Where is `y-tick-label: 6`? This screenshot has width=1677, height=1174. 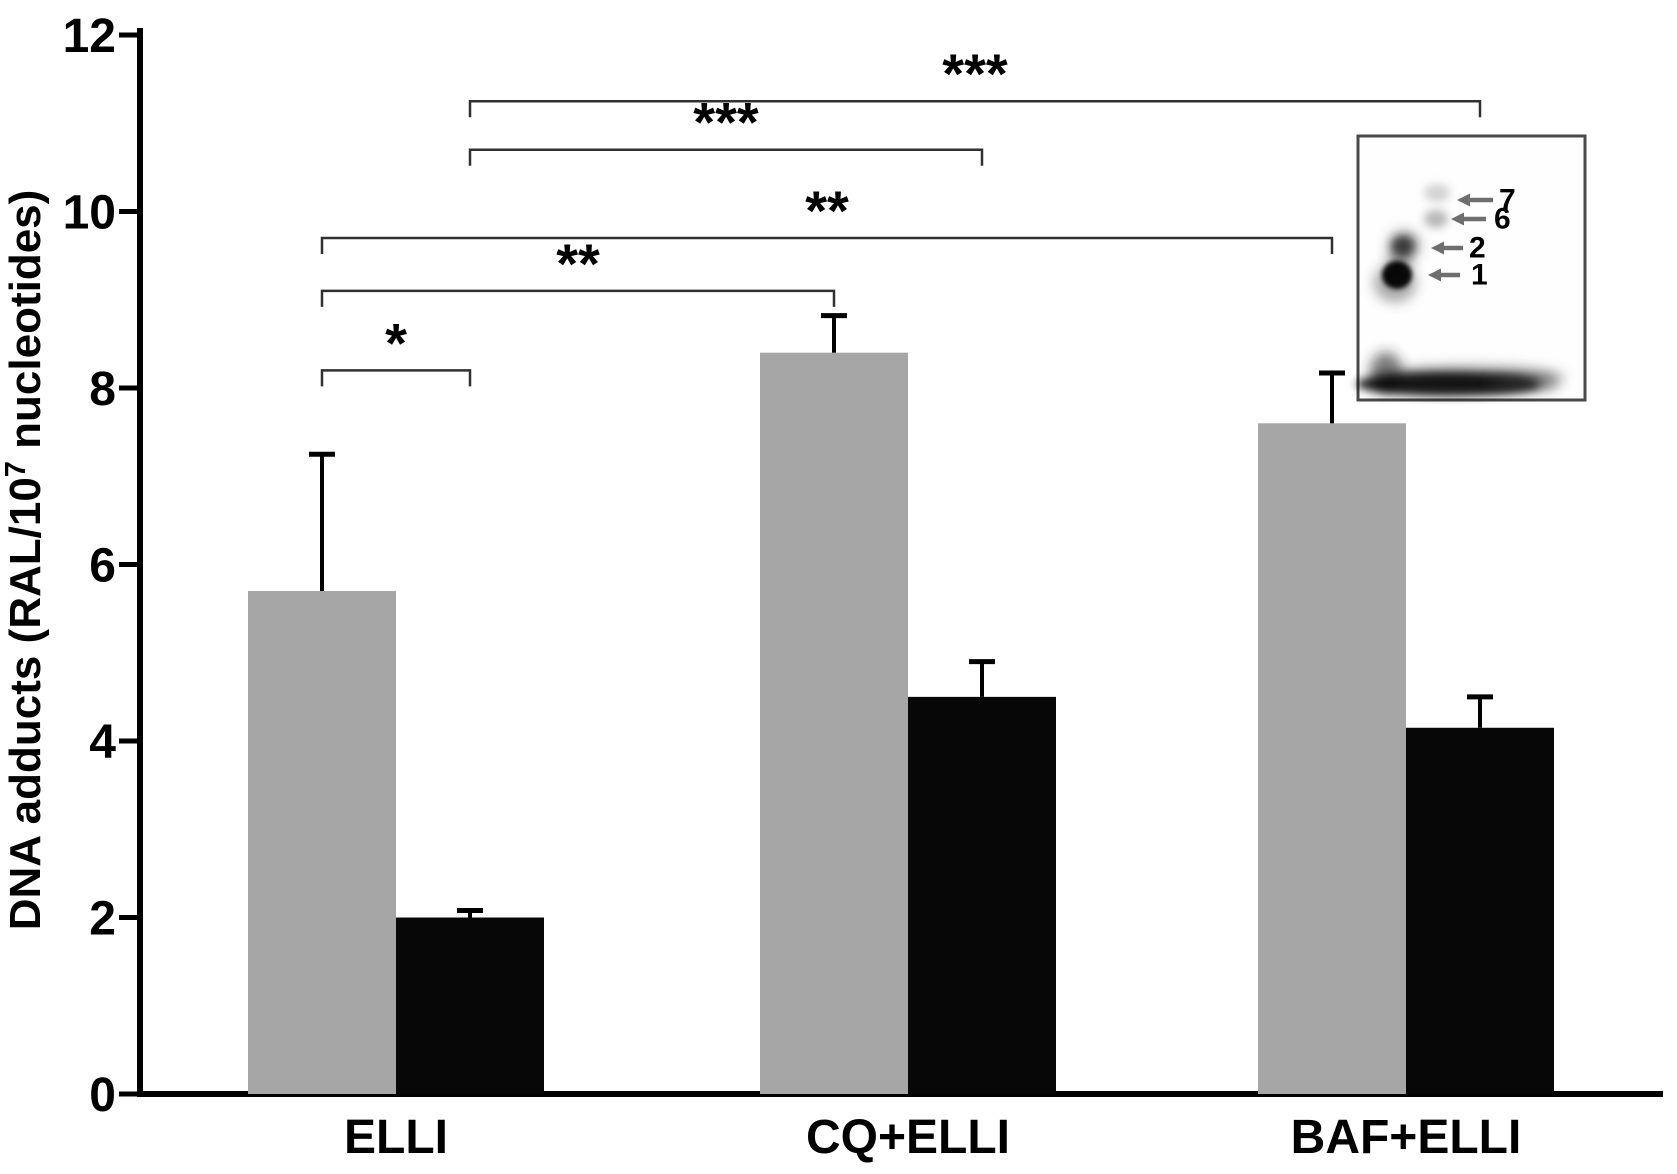
y-tick-label: 6 is located at coordinates (102, 566).